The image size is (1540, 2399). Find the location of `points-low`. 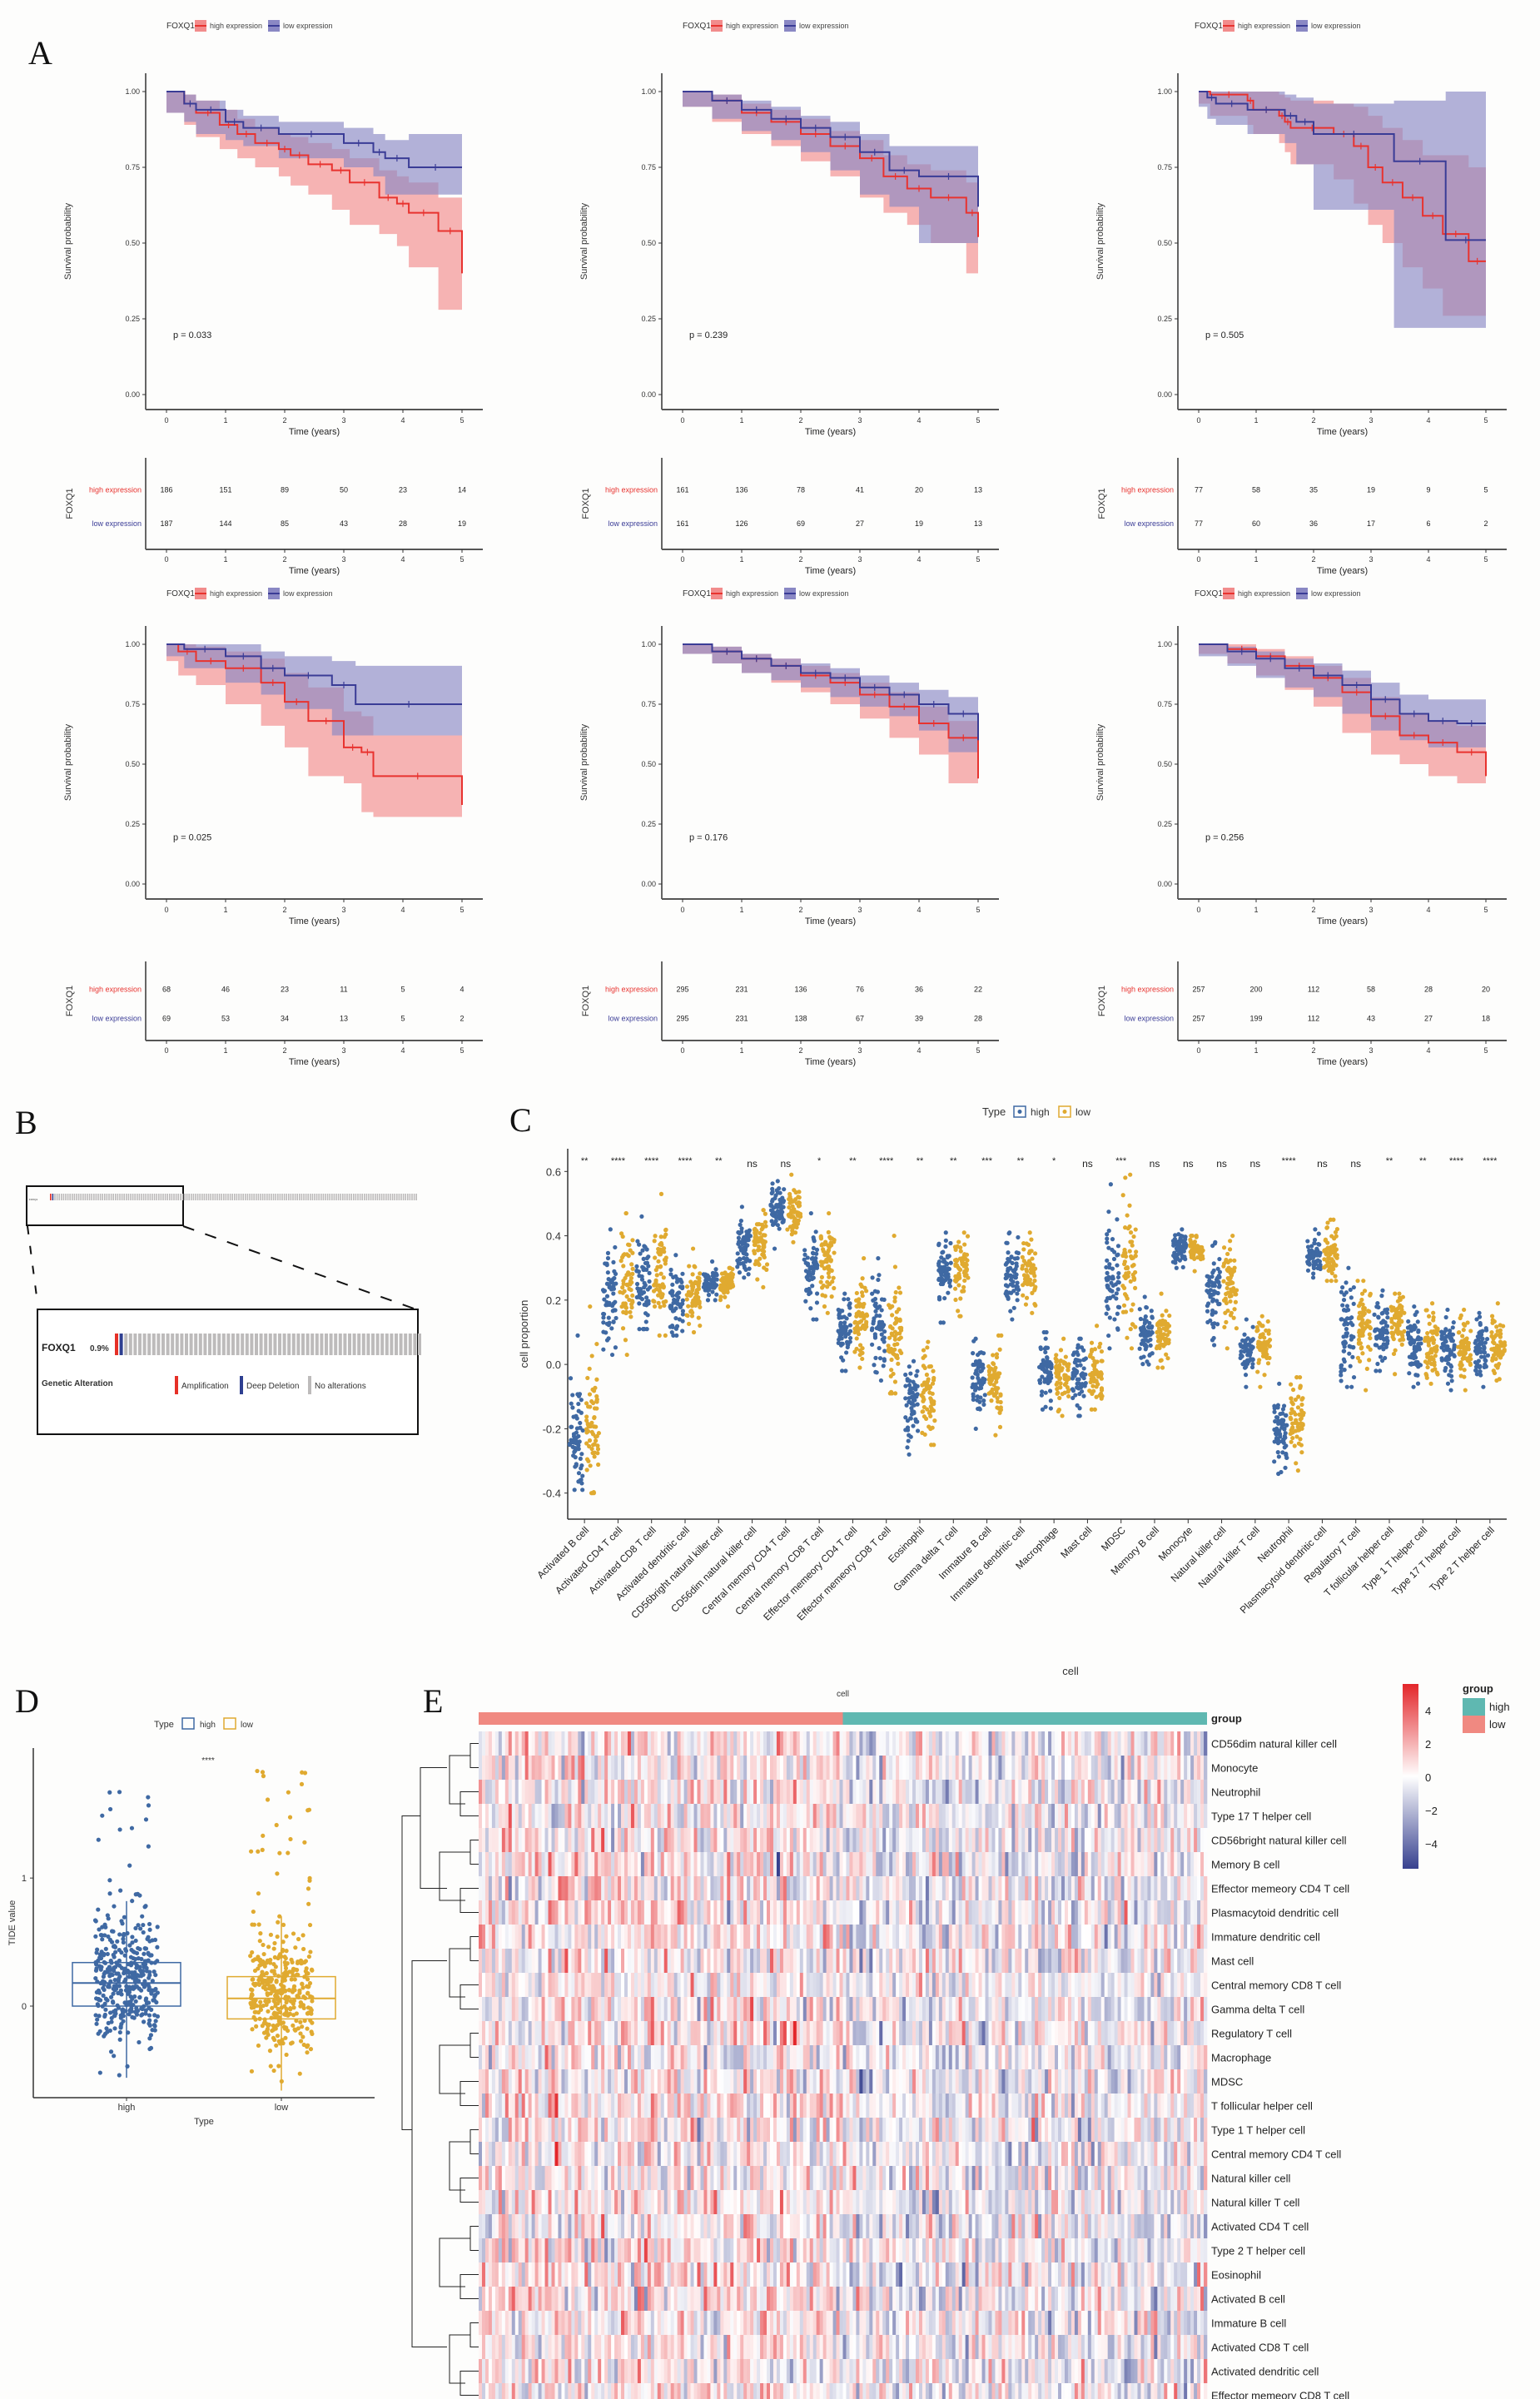

points-low is located at coordinates (281, 1926).